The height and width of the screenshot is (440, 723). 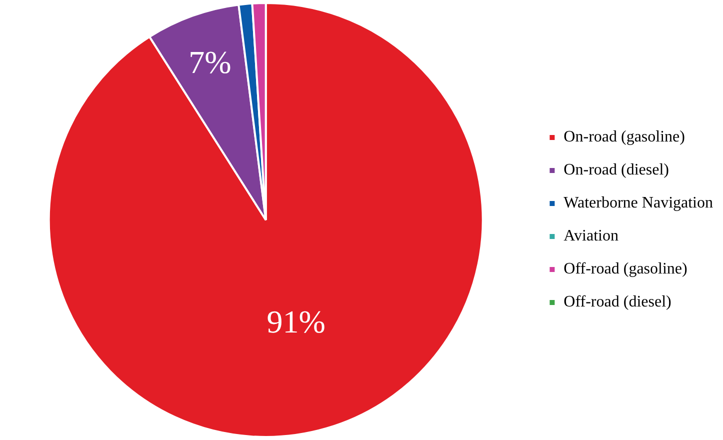 I want to click on legend-label: On-road (gasoline), so click(x=624, y=137).